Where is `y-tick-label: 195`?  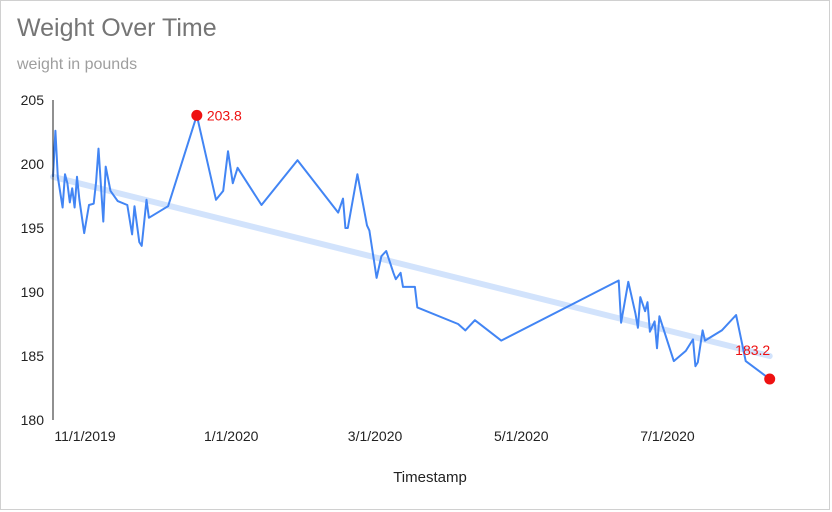 y-tick-label: 195 is located at coordinates (33, 228).